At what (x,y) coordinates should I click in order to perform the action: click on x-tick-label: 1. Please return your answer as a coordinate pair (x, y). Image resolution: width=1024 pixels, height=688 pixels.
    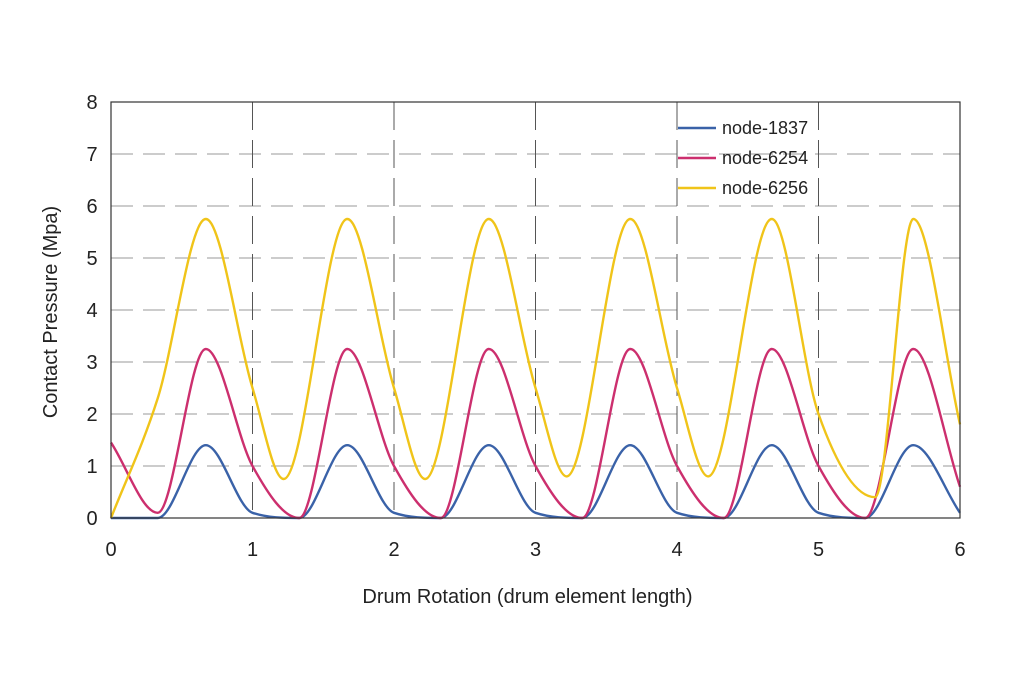
    Looking at the image, I should click on (252, 550).